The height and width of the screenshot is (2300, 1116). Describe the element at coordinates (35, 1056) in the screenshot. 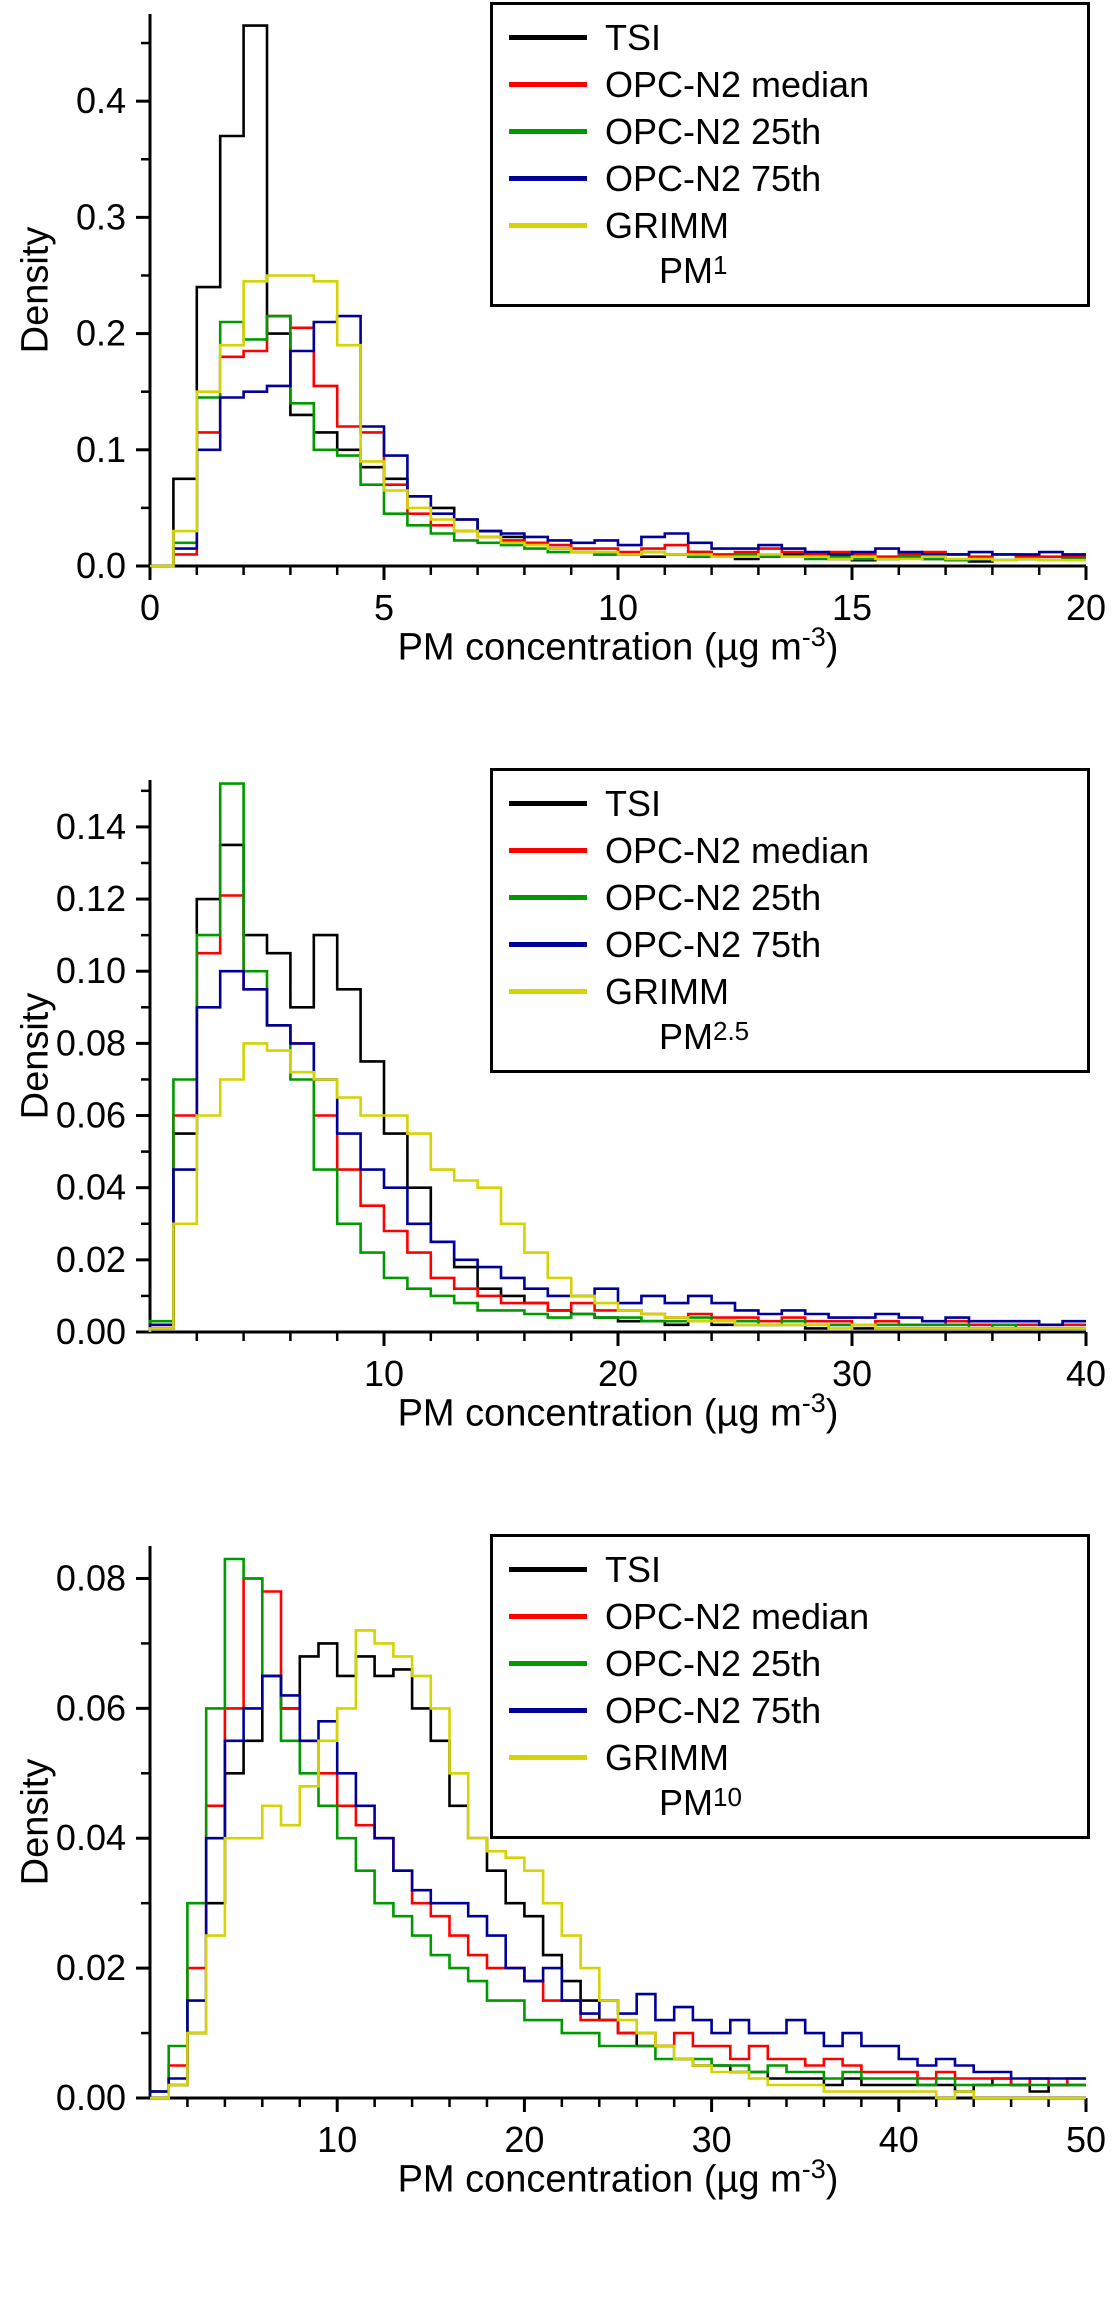

I see `y-axis-label-pm25: Density` at that location.